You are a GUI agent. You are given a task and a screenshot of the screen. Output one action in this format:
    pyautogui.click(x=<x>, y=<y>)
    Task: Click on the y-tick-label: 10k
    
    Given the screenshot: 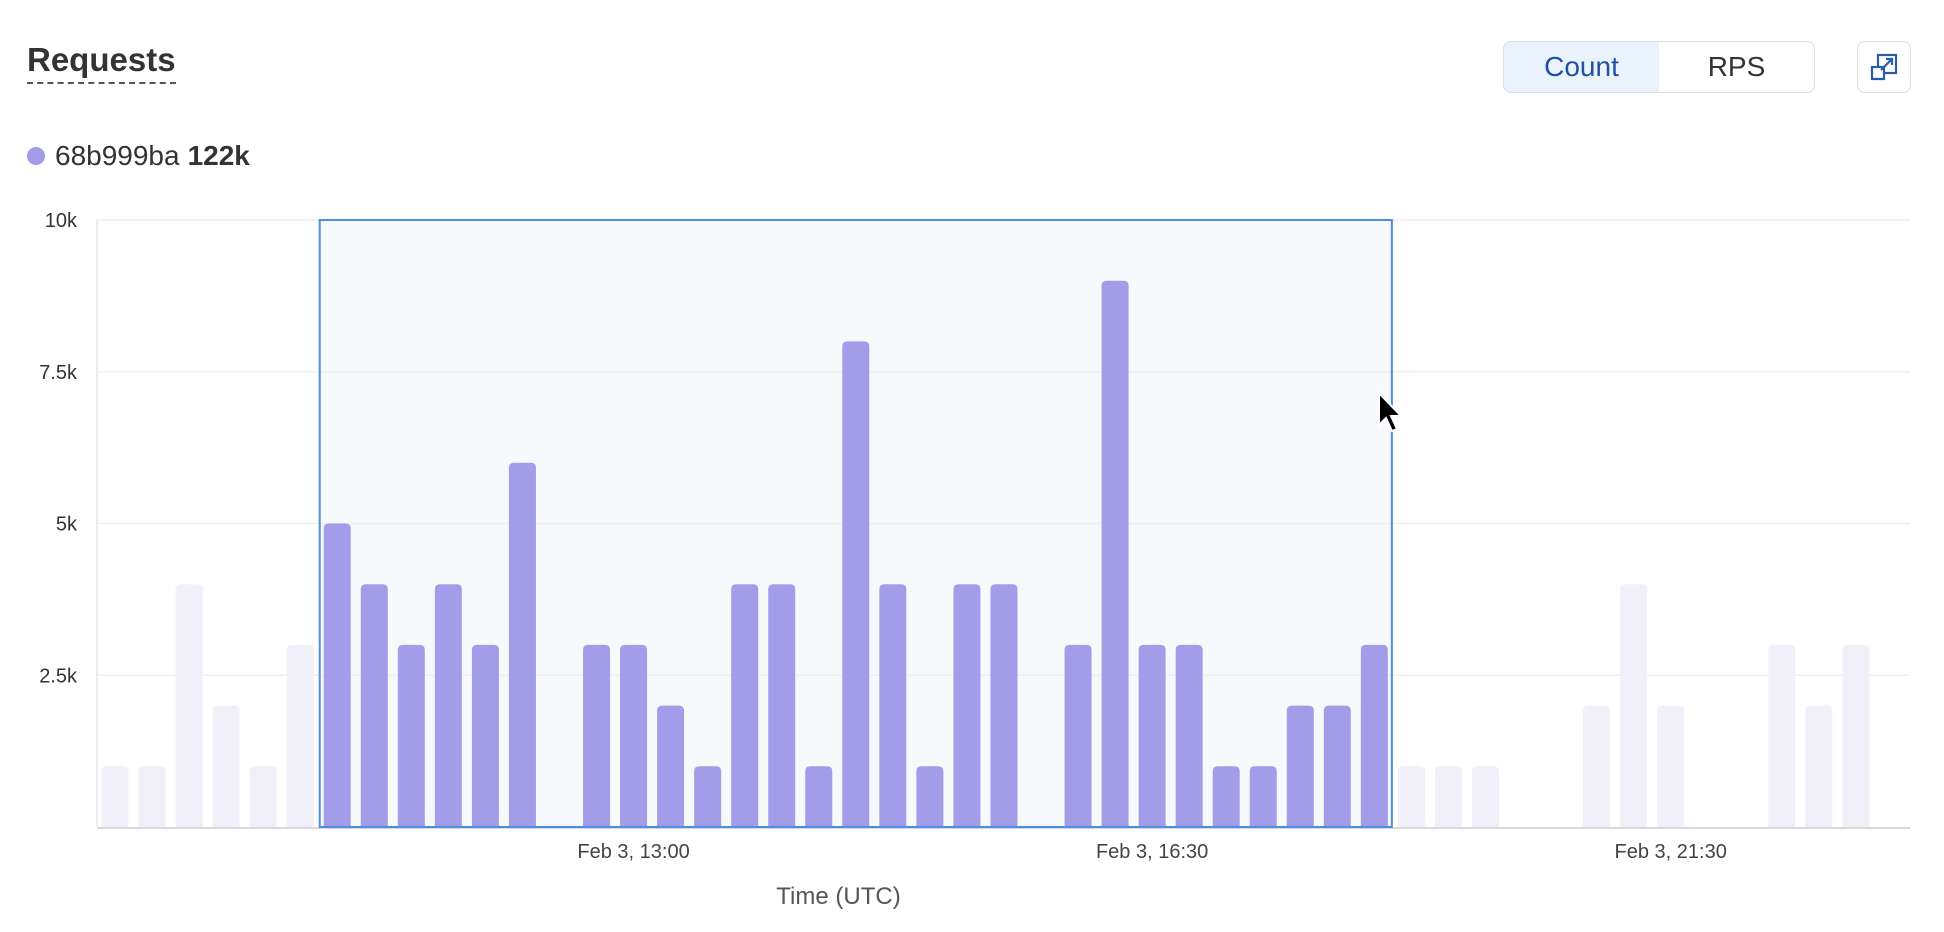 What is the action you would take?
    pyautogui.click(x=61, y=221)
    